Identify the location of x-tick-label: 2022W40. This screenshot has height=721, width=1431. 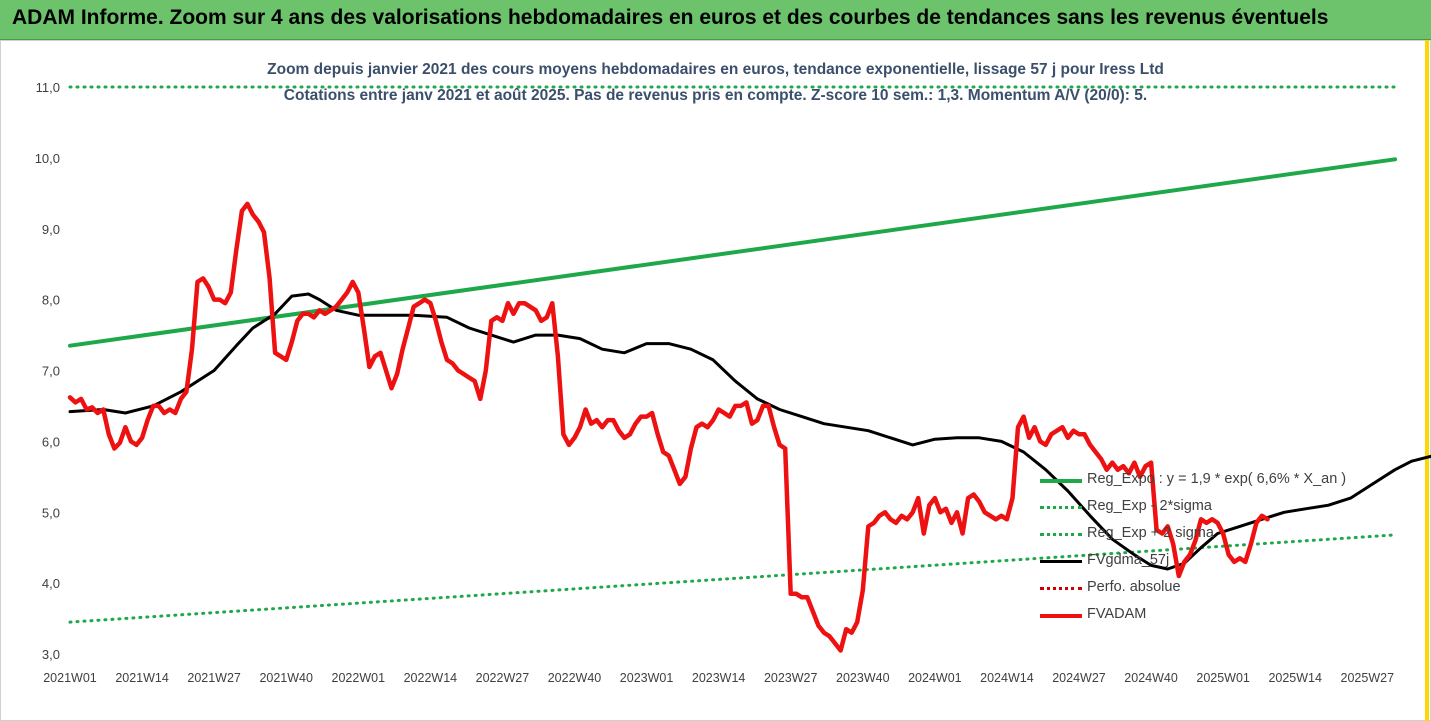
(575, 678).